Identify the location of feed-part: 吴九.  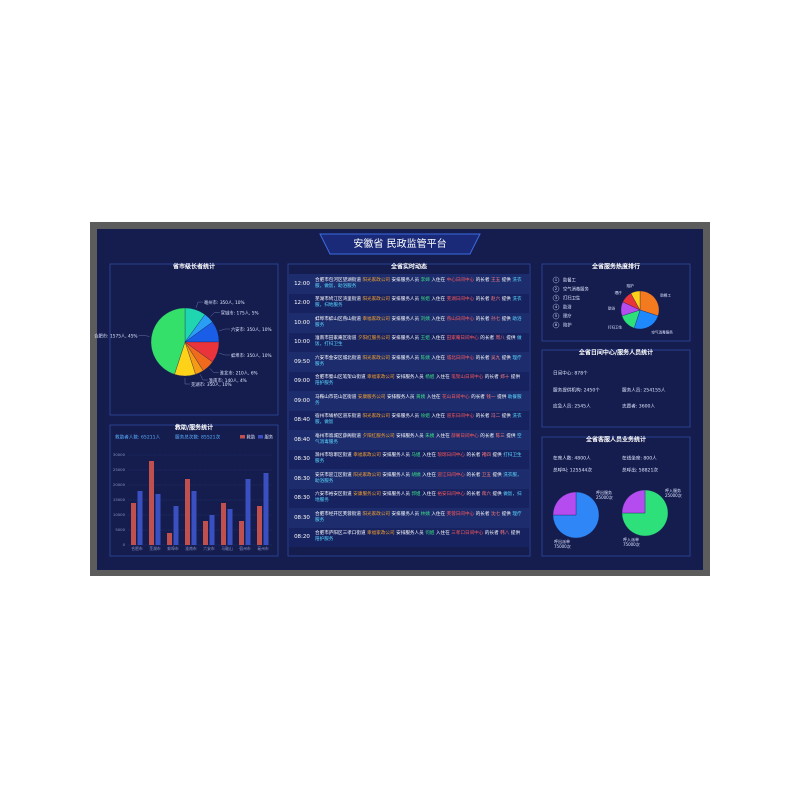
(495, 358).